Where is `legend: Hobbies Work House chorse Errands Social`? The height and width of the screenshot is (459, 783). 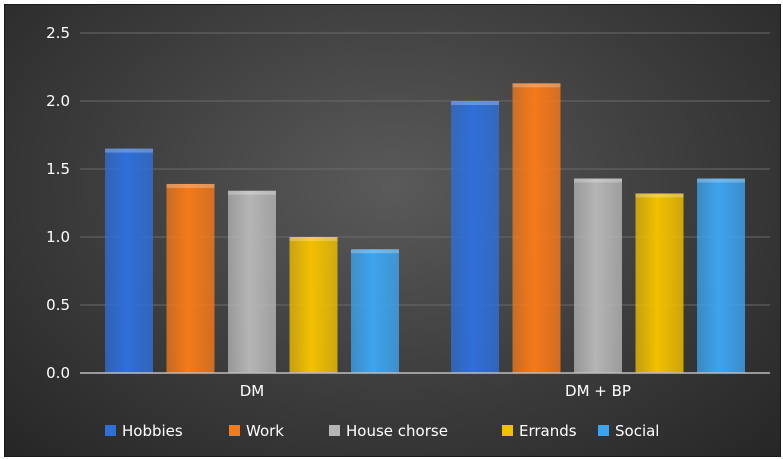
legend: Hobbies Work House chorse Errands Social is located at coordinates (382, 431).